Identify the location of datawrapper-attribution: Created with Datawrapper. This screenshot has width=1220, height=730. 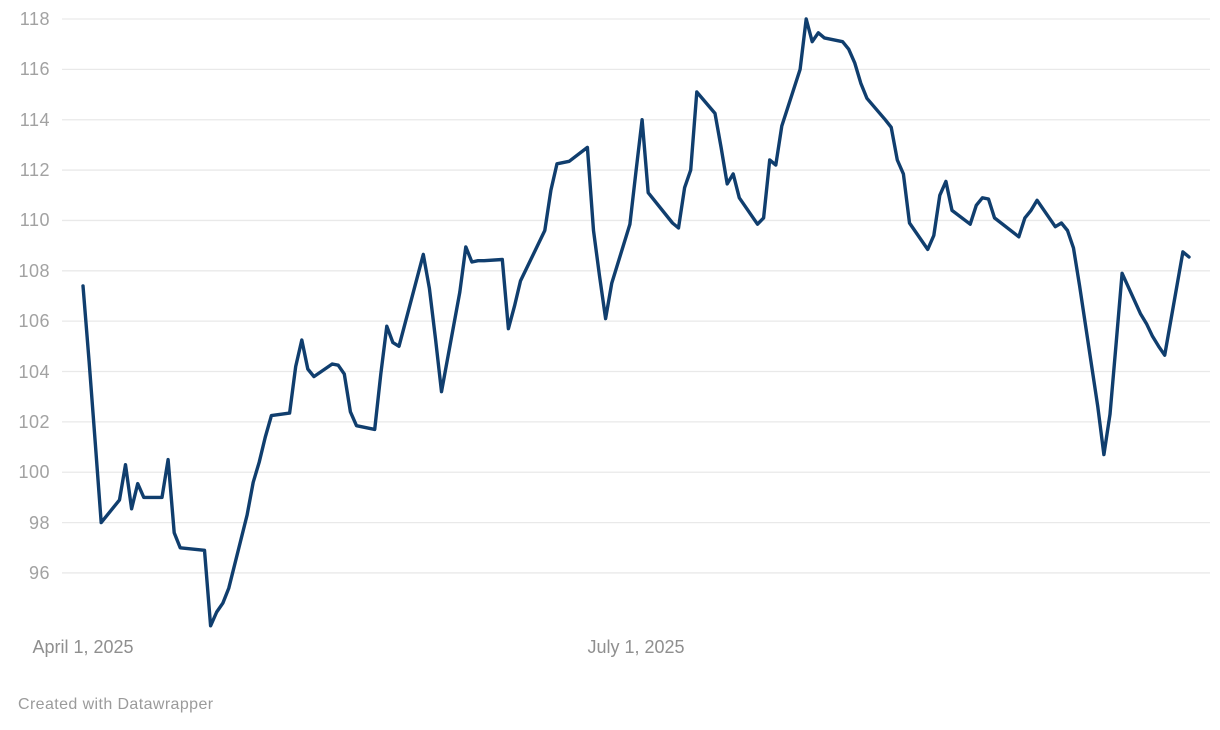
(116, 704).